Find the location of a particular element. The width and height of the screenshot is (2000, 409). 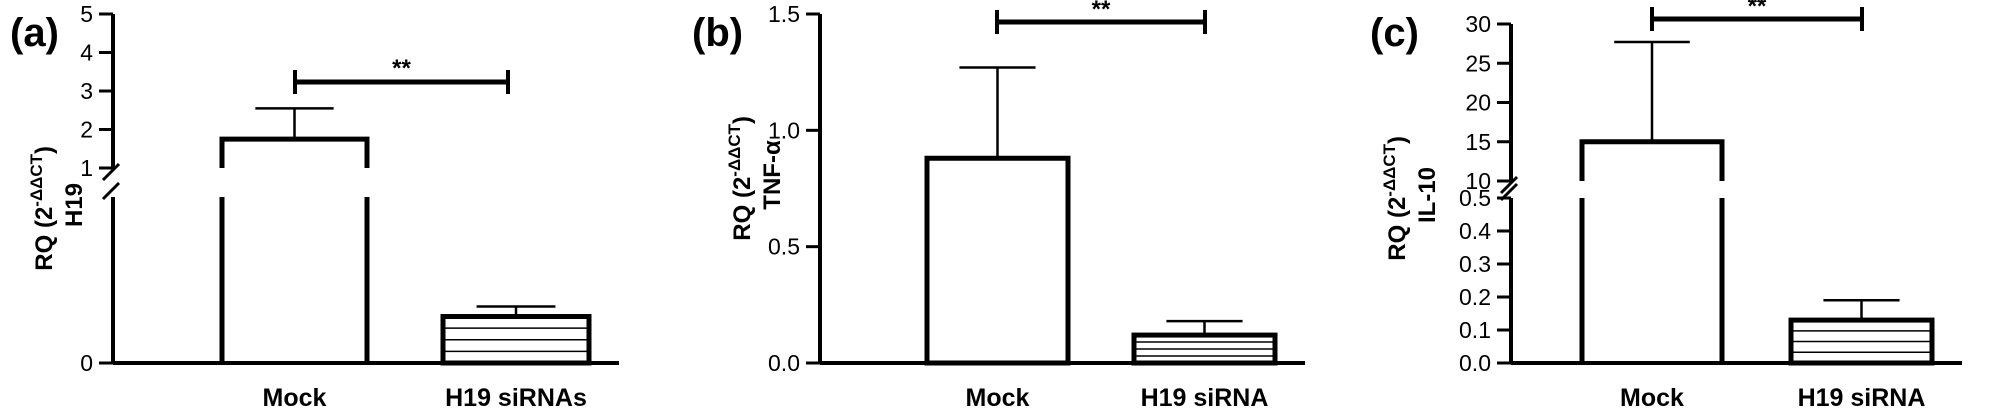

panel-b-category-label-2: H19 siRNA is located at coordinates (1205, 396).